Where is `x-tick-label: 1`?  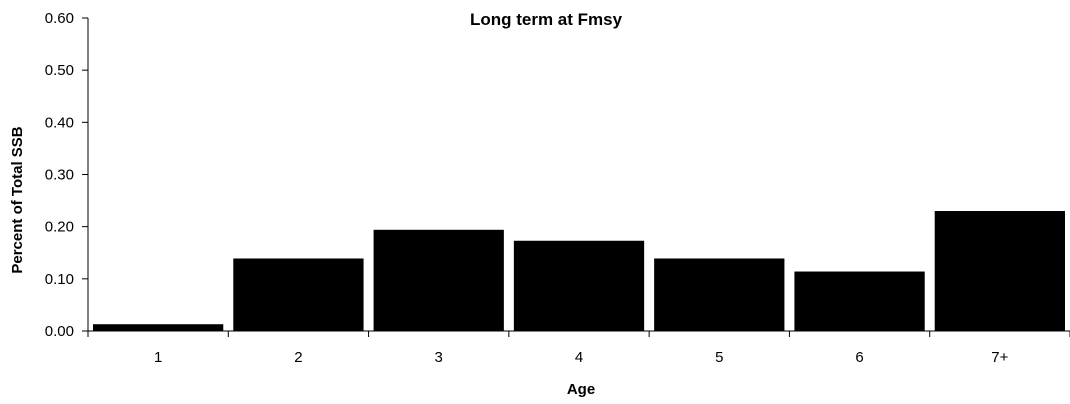
x-tick-label: 1 is located at coordinates (158, 357).